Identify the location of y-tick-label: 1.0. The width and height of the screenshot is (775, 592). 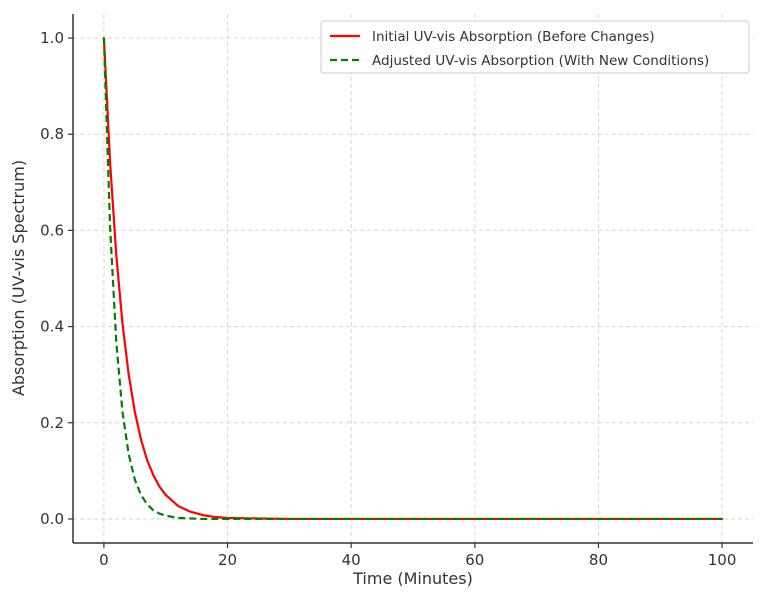
(52, 38).